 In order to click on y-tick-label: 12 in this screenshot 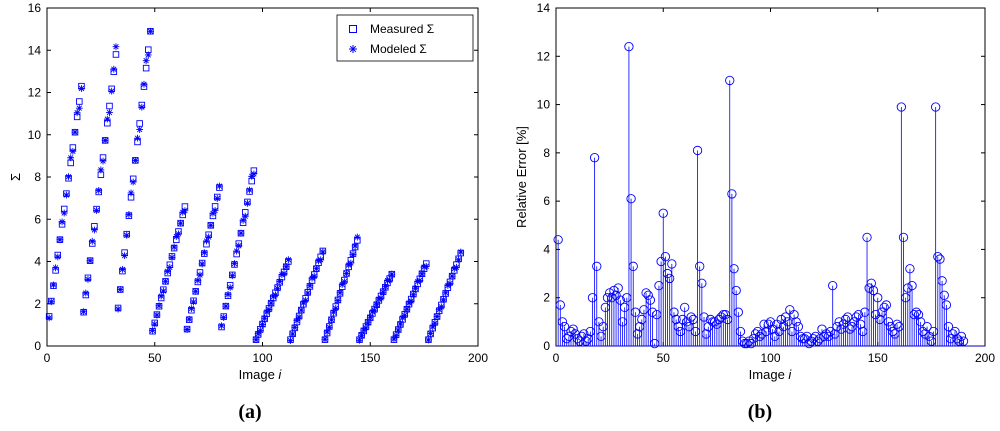, I will do `click(35, 93)`.